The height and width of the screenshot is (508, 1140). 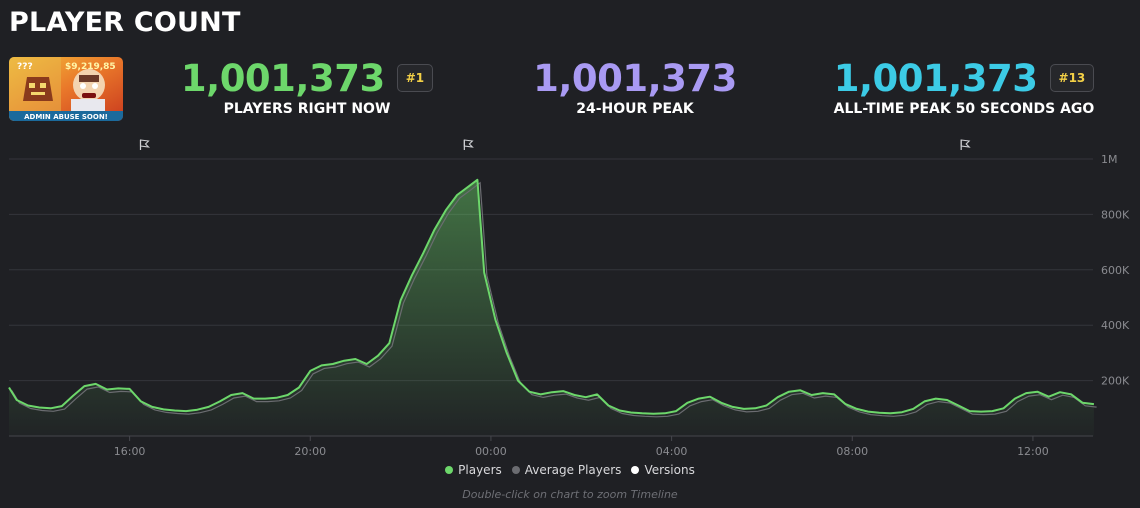 I want to click on game-thumbnail: ??? $9,219,85 ADMIN ABUSE SOON!, so click(x=66, y=89).